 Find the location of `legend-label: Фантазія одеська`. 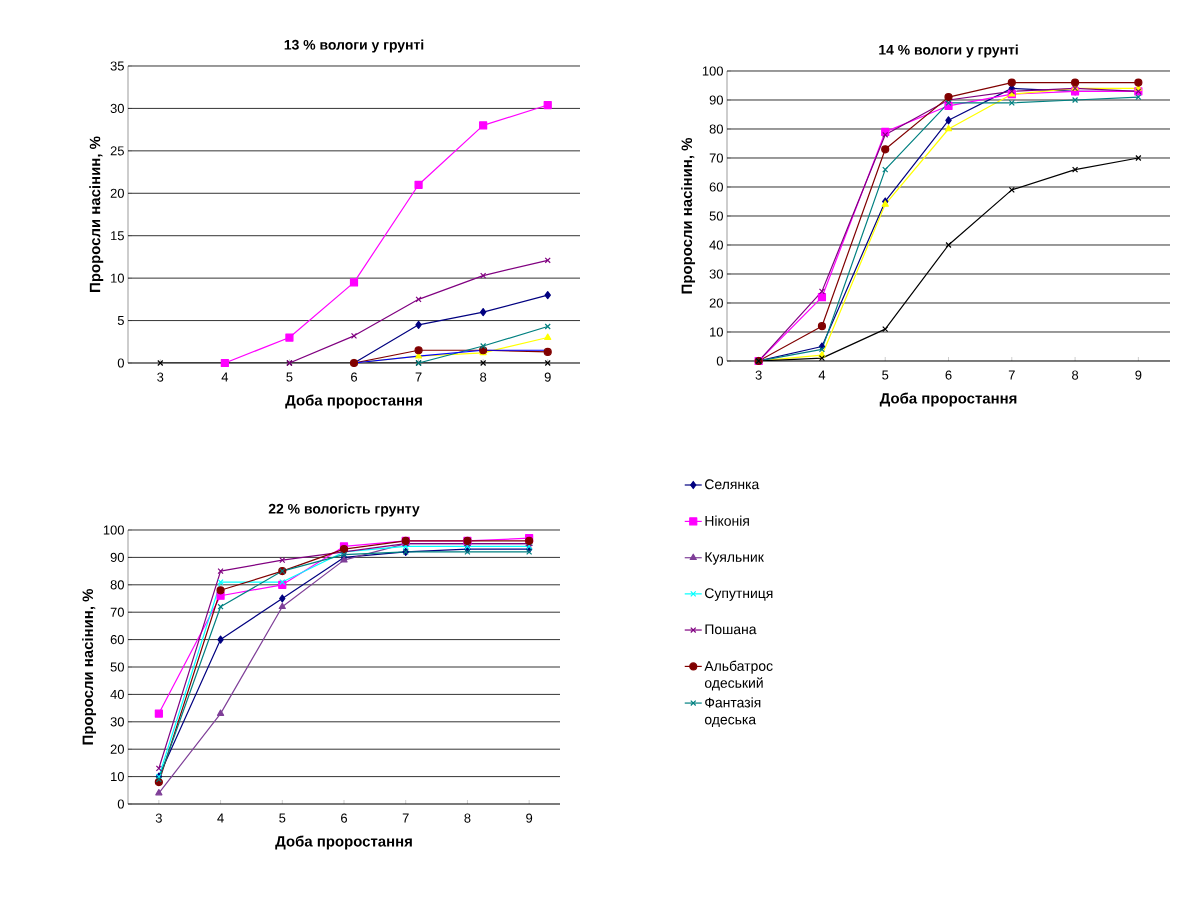

legend-label: Фантазія одеська is located at coordinates (732, 712).